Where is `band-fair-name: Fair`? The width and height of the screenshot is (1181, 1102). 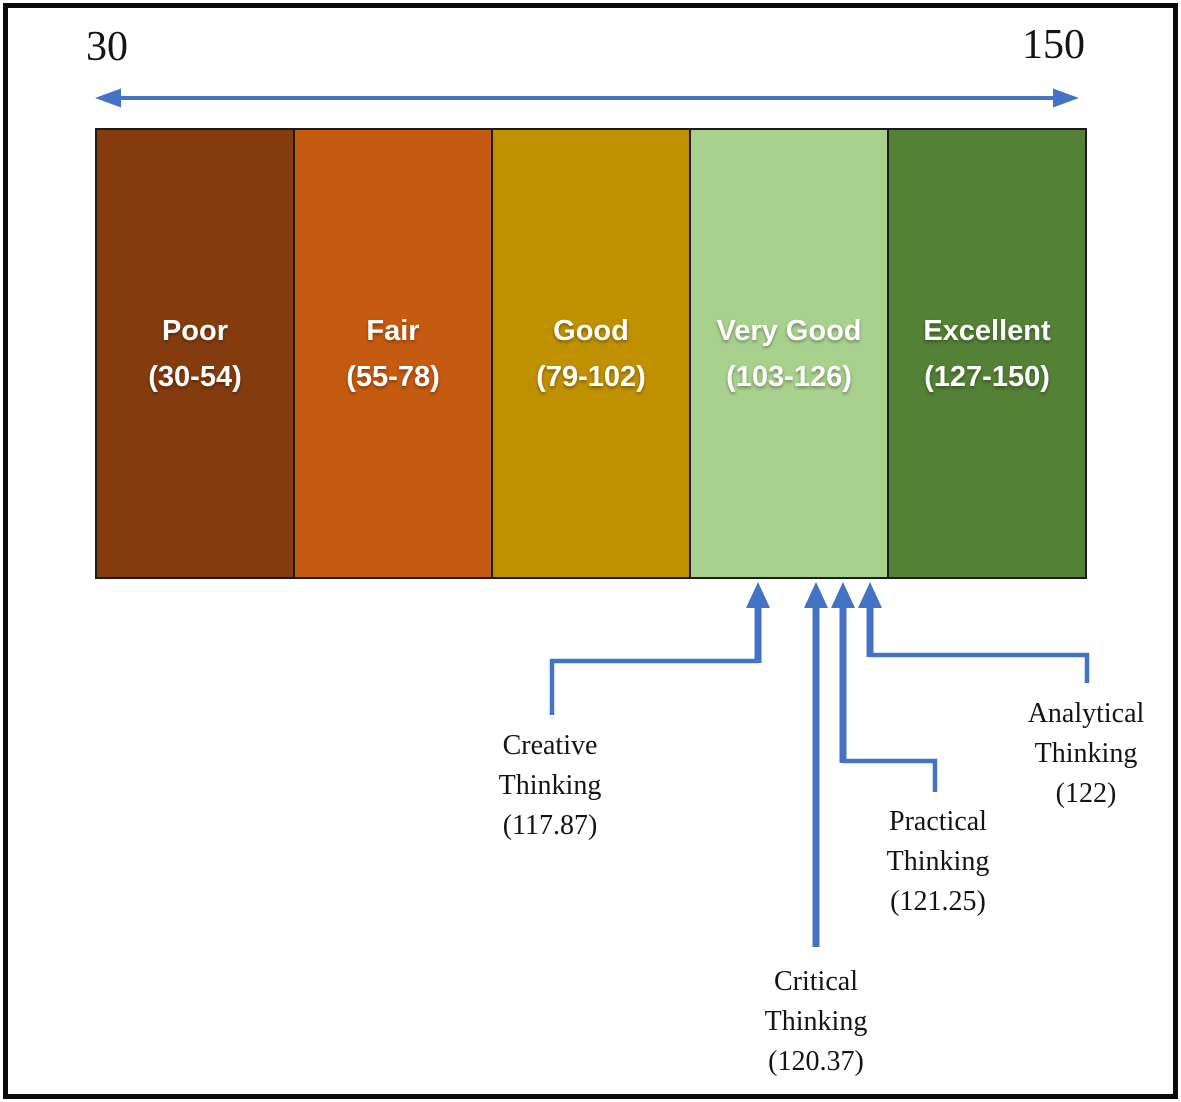
band-fair-name: Fair is located at coordinates (393, 330).